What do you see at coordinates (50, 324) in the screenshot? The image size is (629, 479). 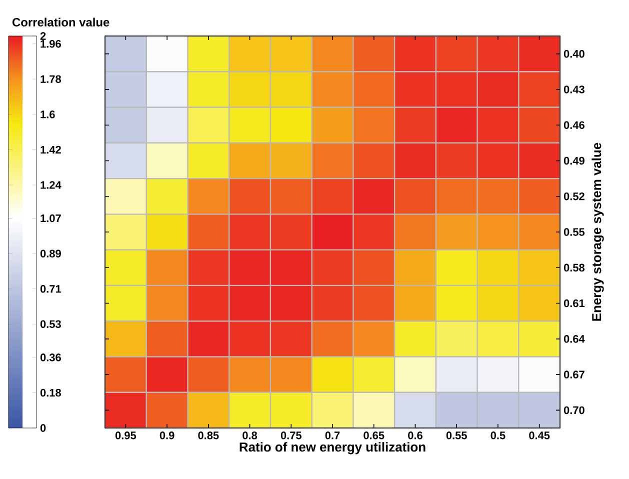 I see `color-bar-label: 0.53` at bounding box center [50, 324].